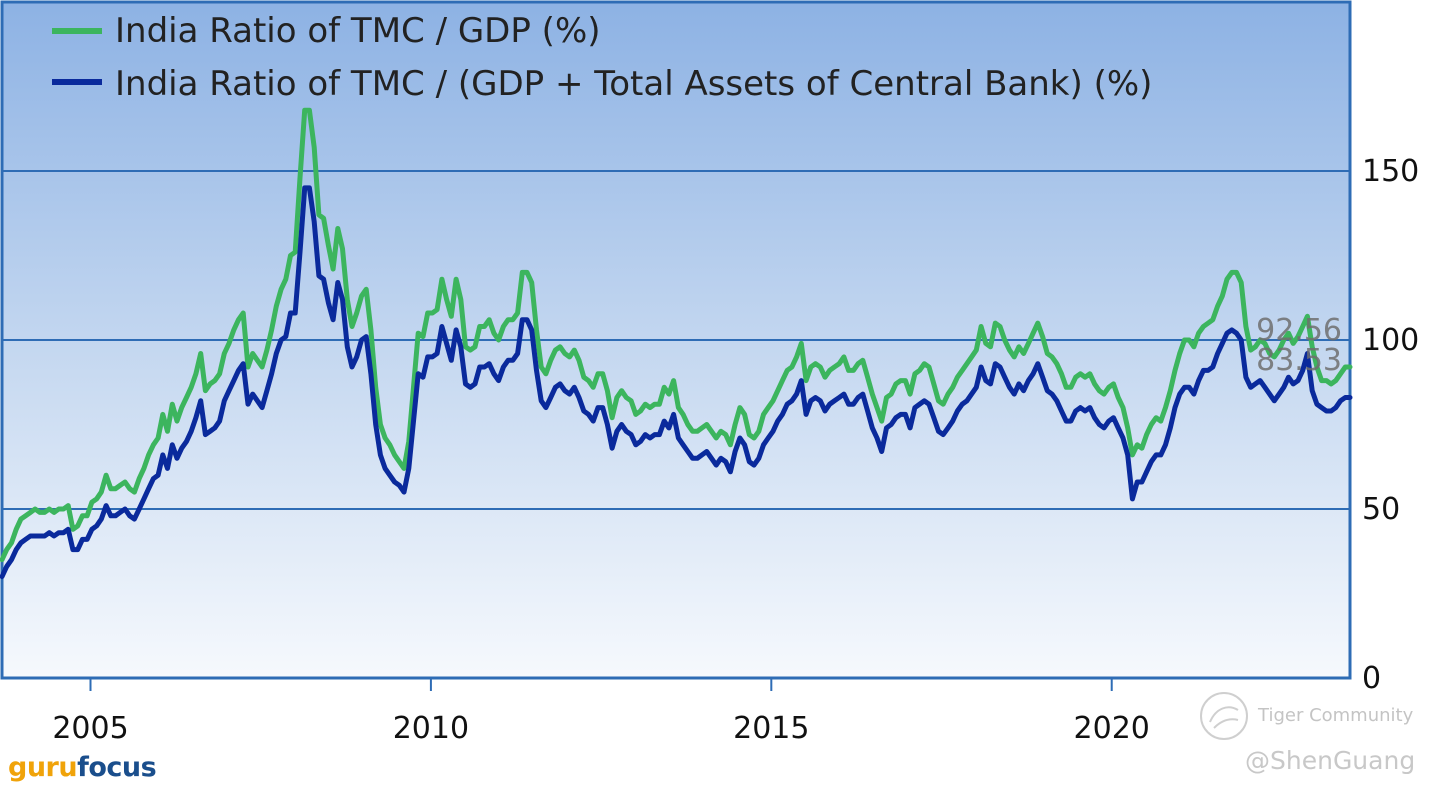  What do you see at coordinates (1390, 425) in the screenshot?
I see `y-axis: 0 50 100 150` at bounding box center [1390, 425].